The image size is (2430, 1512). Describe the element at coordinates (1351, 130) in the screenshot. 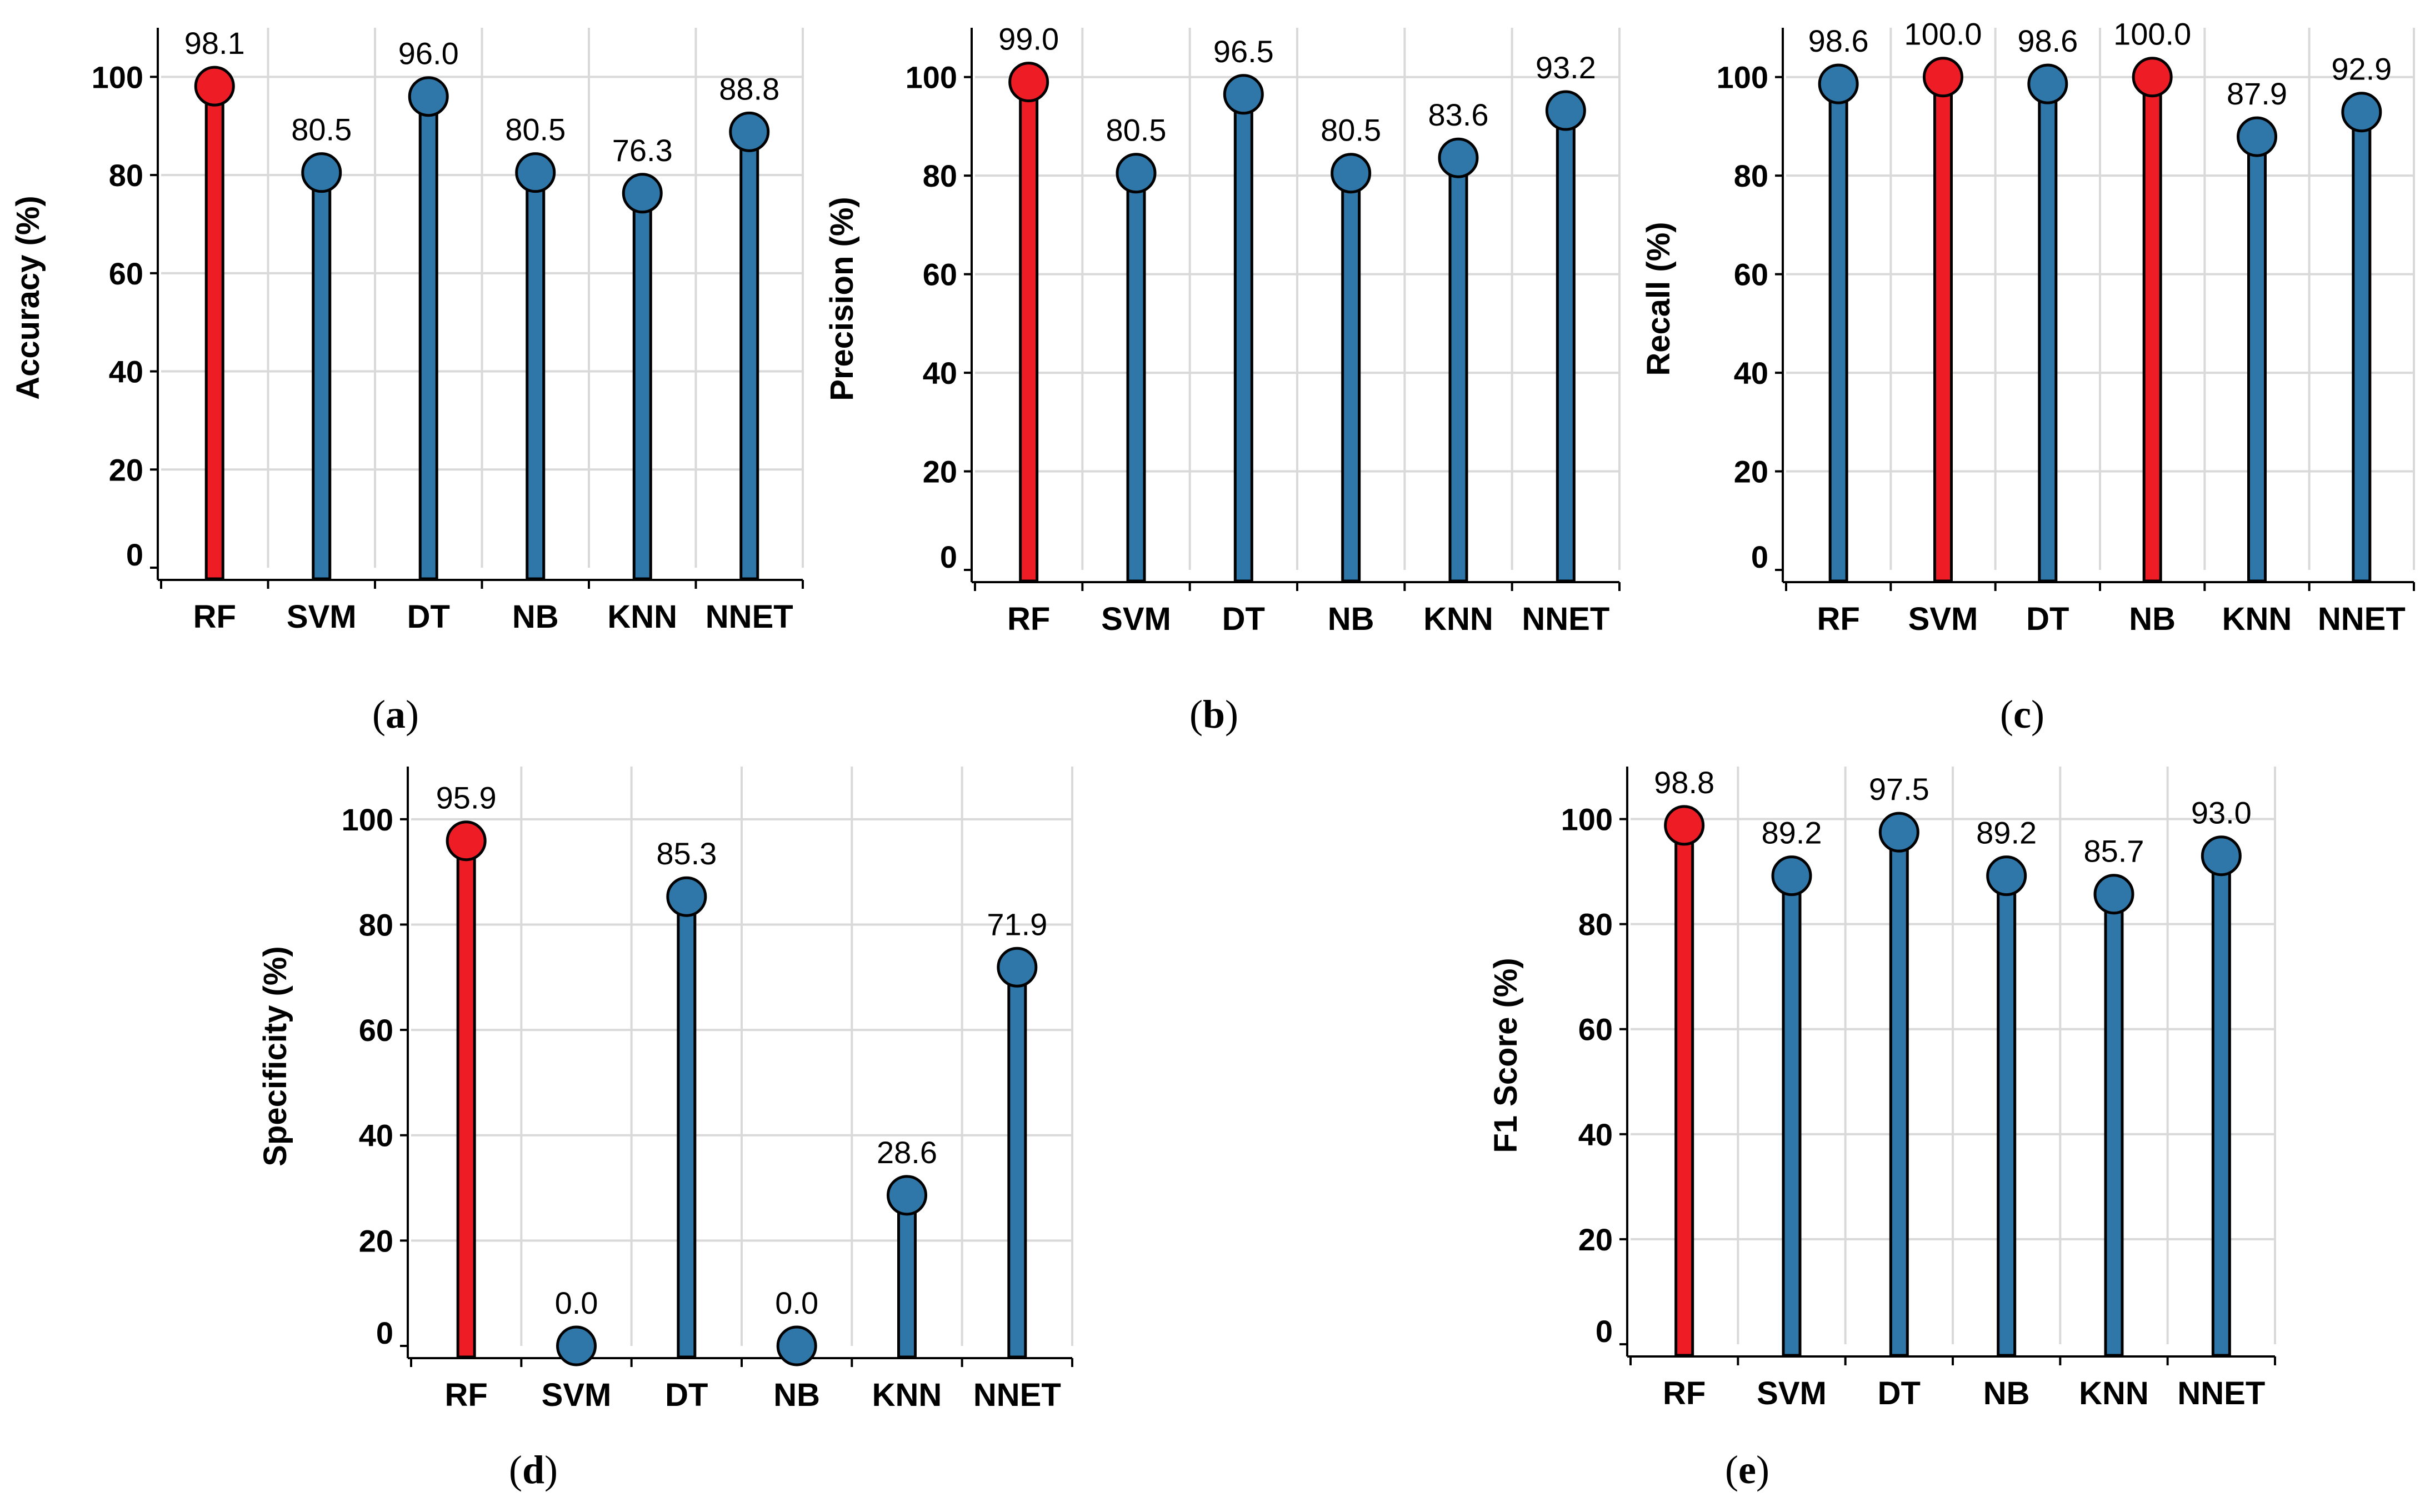

I see `data-label-nb: 80.5` at that location.